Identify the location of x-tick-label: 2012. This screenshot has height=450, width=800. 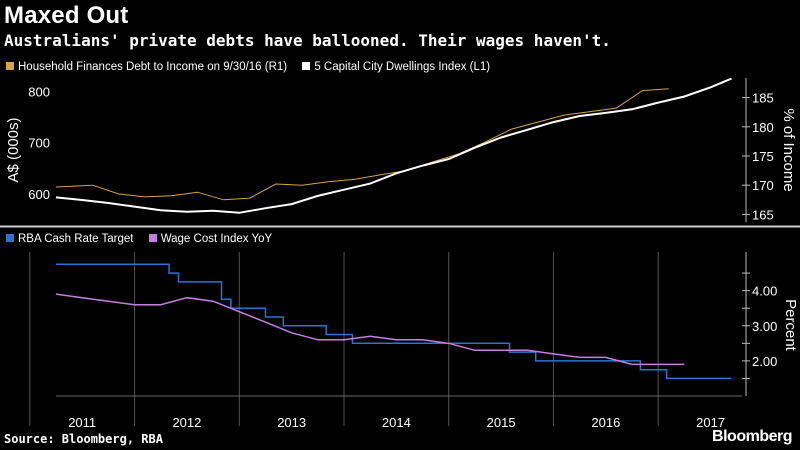
(186, 422).